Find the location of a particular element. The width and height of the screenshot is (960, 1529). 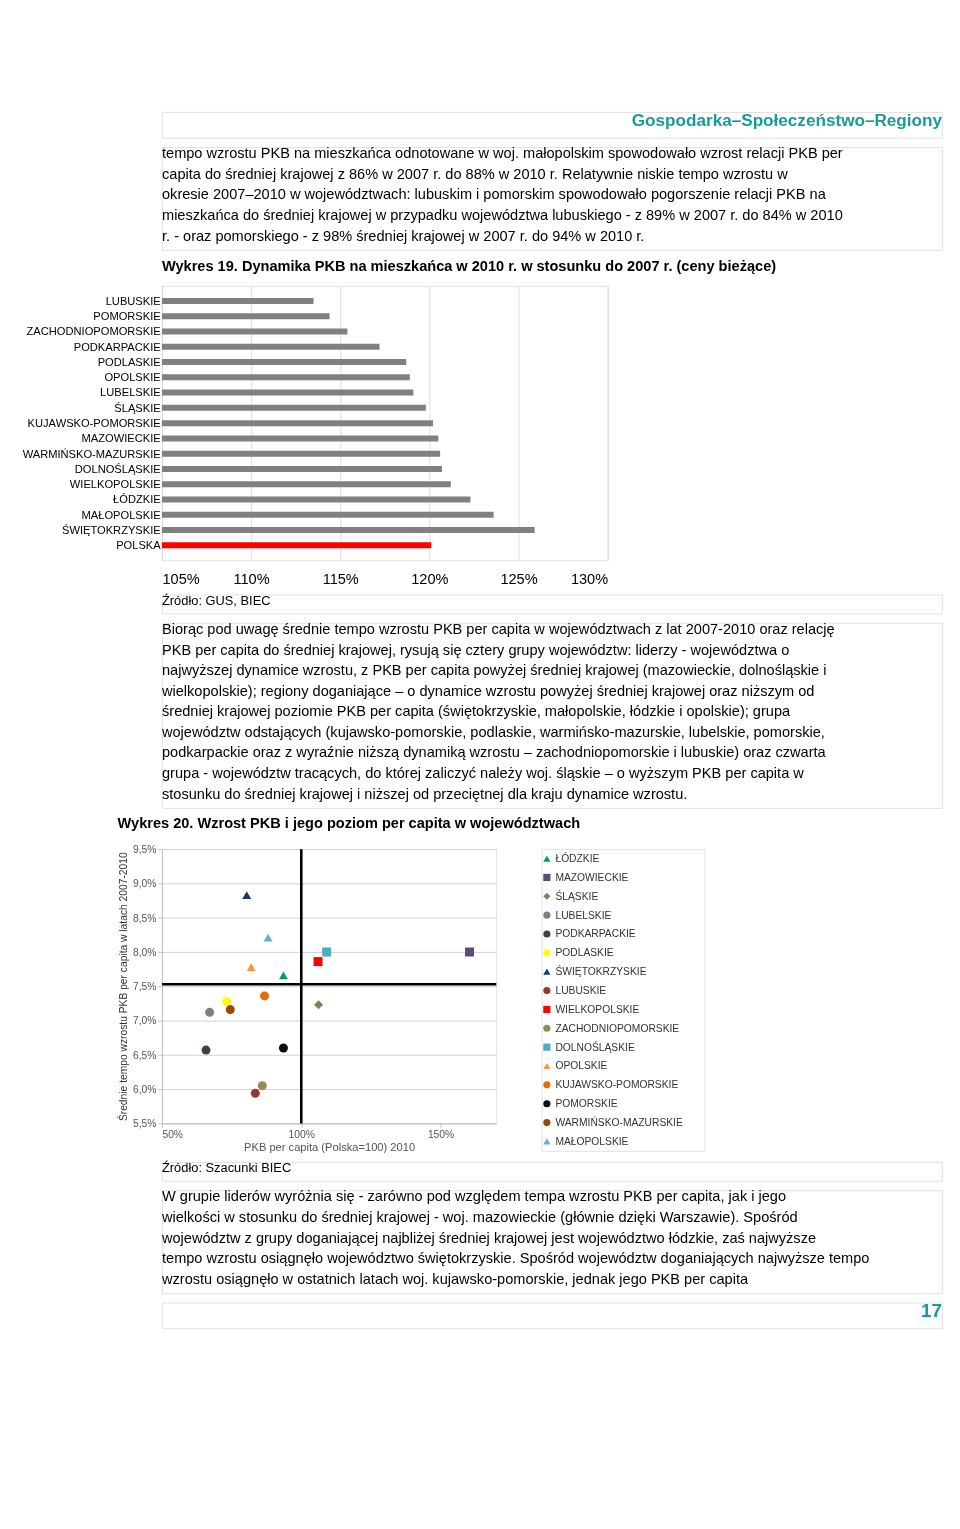

y-tick-label: LUBUSKIE is located at coordinates (133, 300).